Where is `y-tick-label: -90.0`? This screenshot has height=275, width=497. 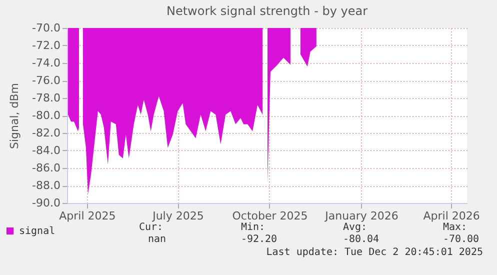
y-tick-label: -90.0 is located at coordinates (46, 203).